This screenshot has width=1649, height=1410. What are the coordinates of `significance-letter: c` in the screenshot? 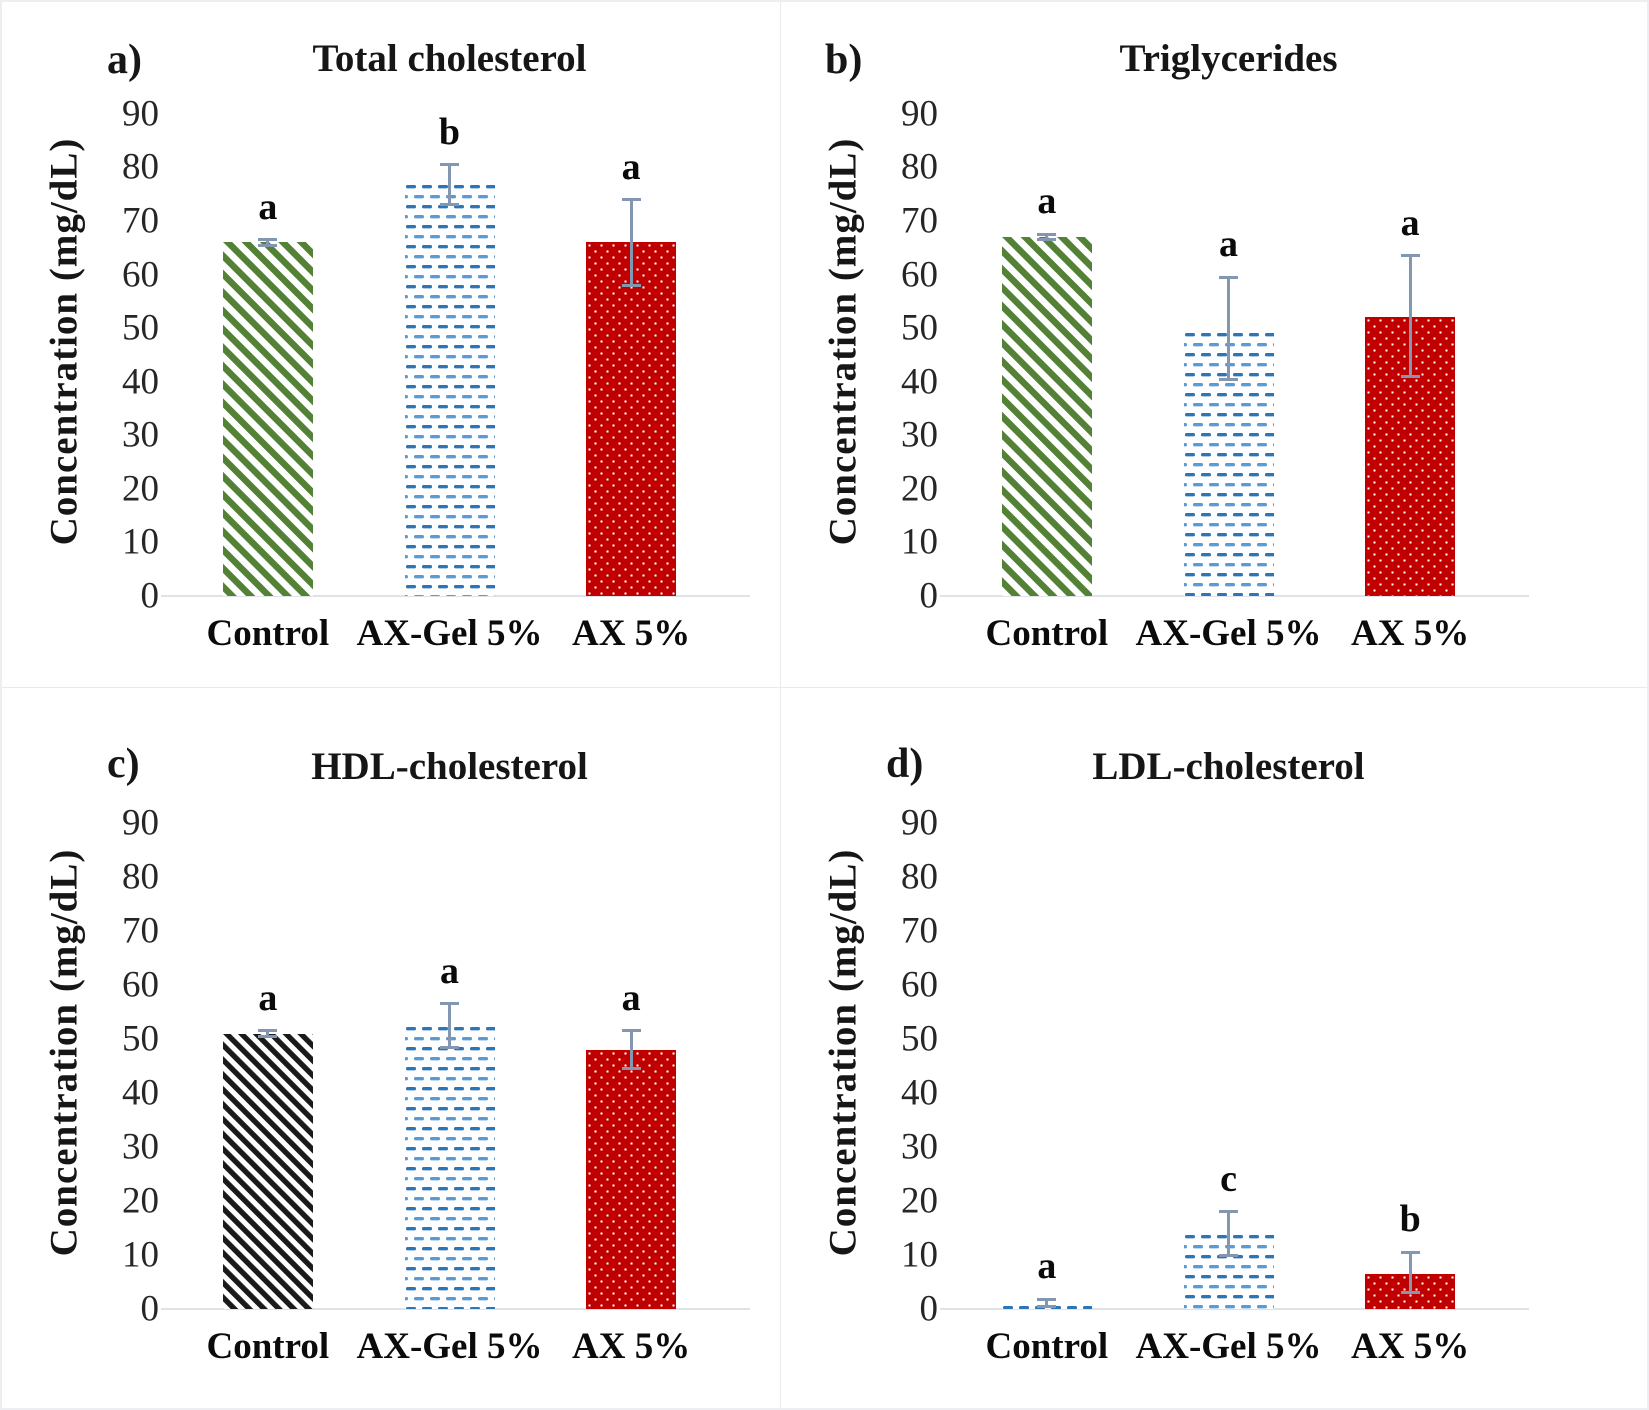 It's located at (1228, 1178).